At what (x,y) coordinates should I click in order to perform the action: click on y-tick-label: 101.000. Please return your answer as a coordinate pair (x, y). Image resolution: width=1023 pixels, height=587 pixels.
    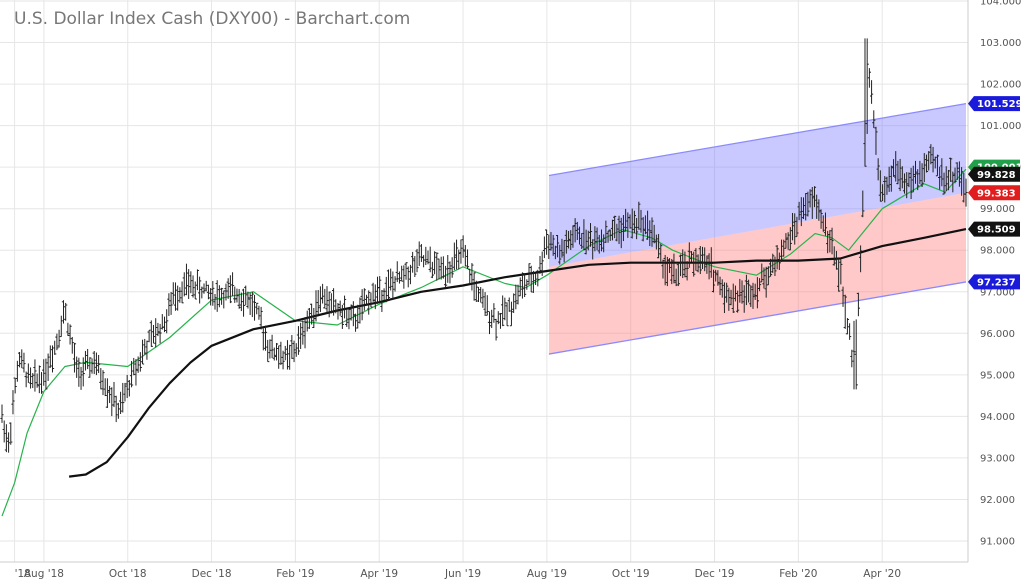
    Looking at the image, I should click on (1000, 126).